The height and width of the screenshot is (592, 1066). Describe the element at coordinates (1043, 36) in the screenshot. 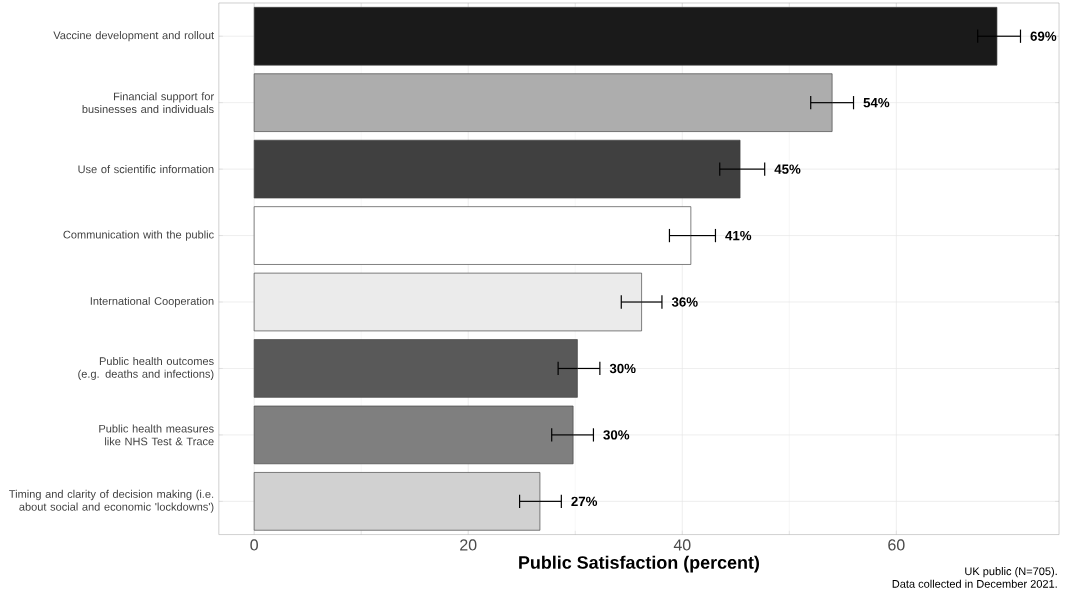

I see `data-label: 69%` at that location.